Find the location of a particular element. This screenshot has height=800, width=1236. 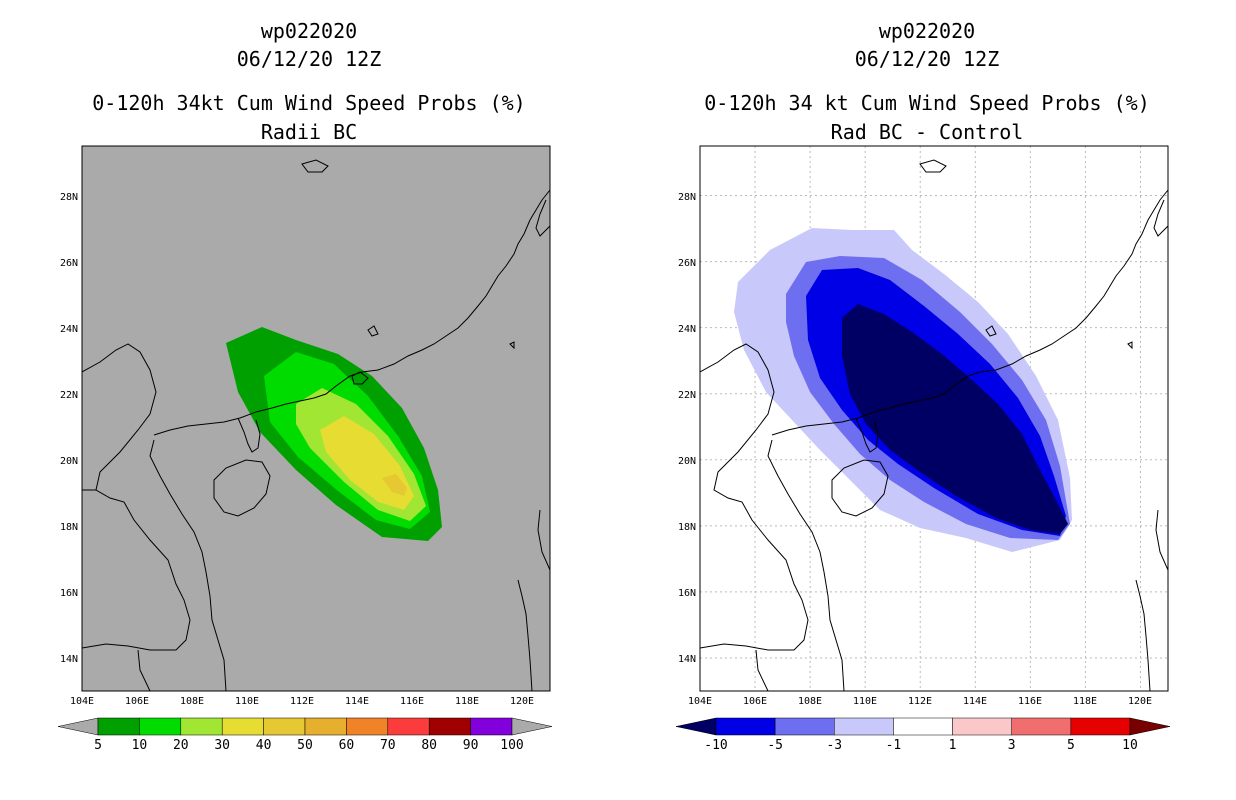

left-colorbar-label: 40 is located at coordinates (264, 745).